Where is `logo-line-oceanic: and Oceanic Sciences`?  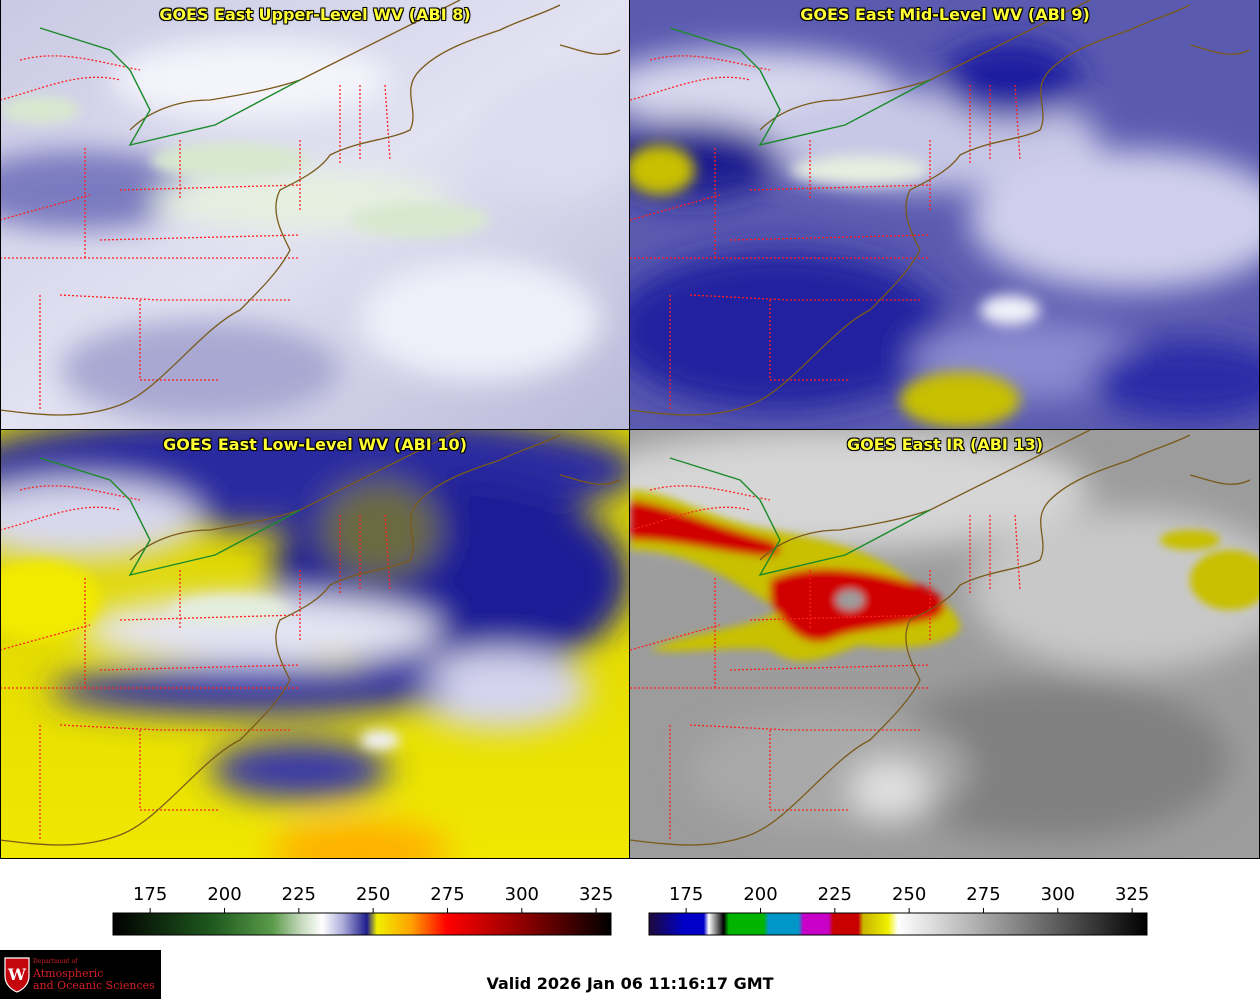 logo-line-oceanic: and Oceanic Sciences is located at coordinates (94, 985).